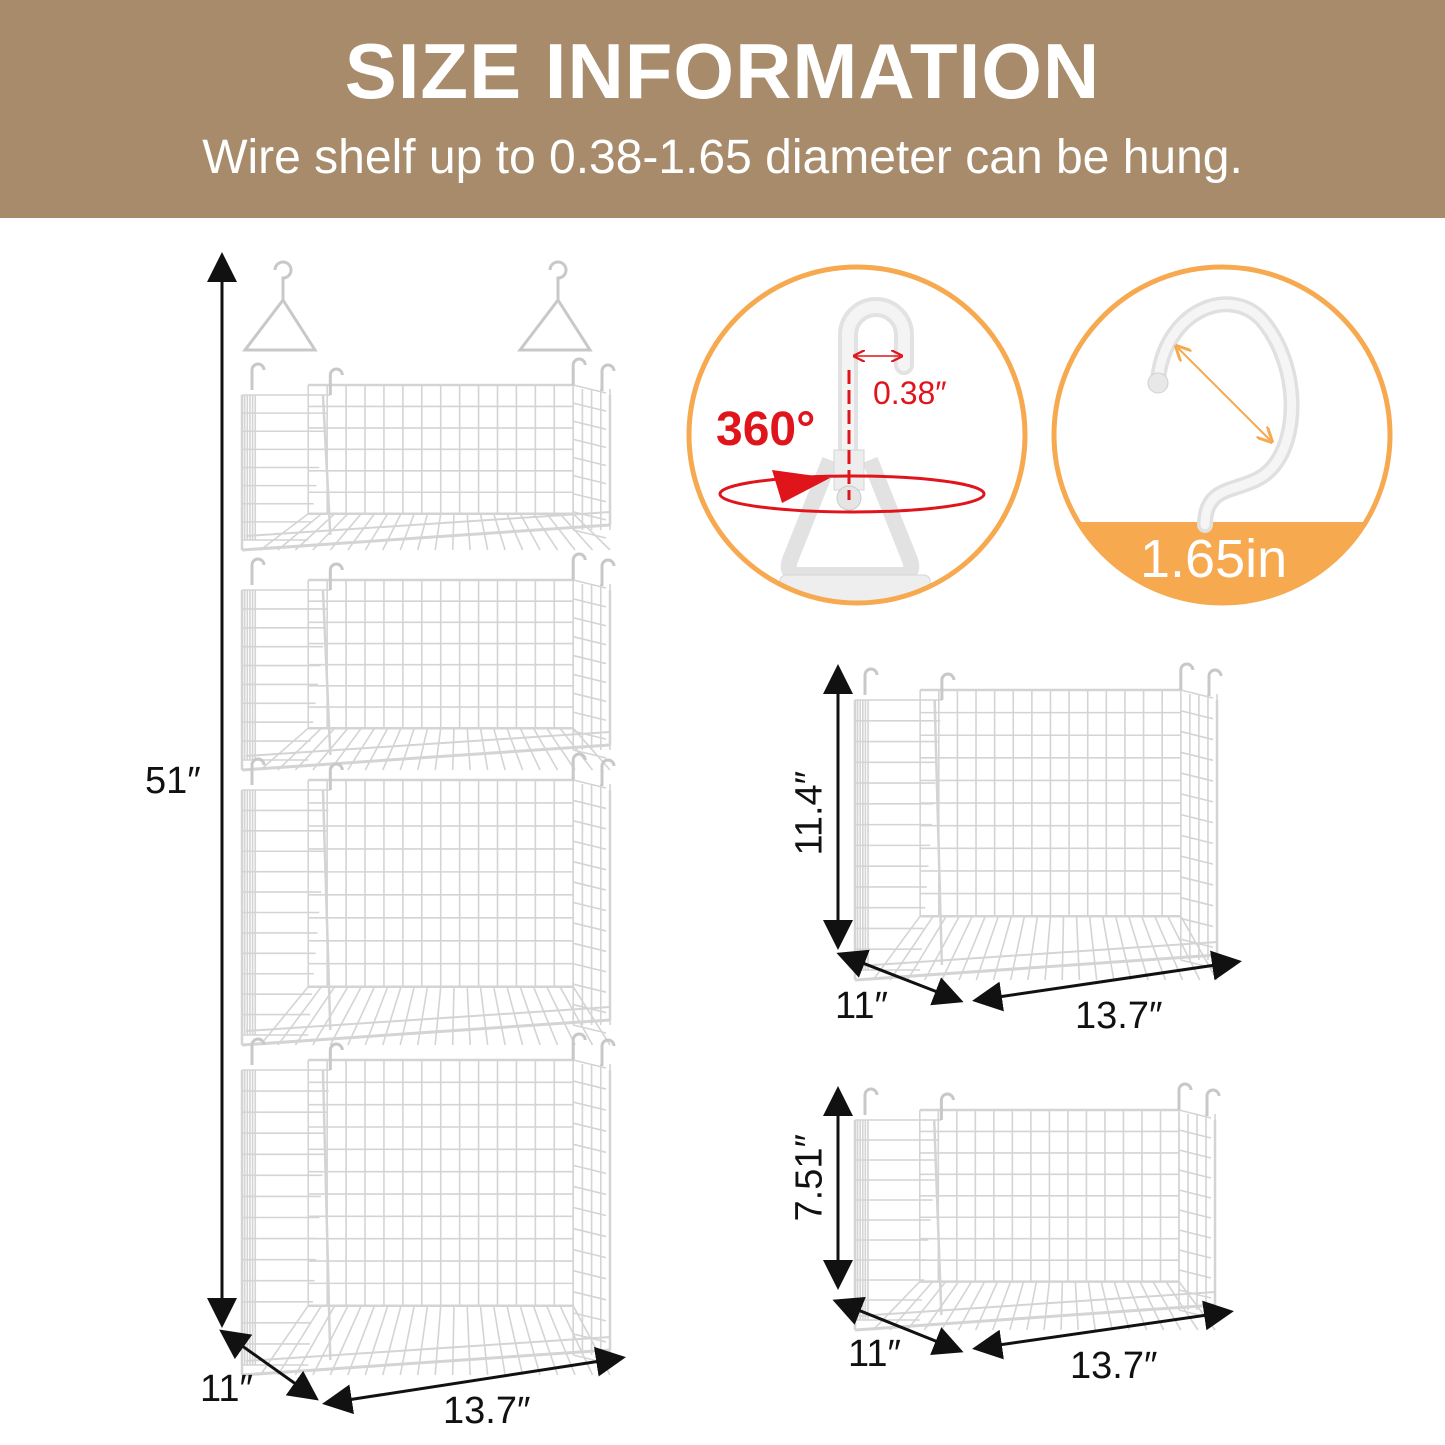 The image size is (1445, 1445). Describe the element at coordinates (809, 1178) in the screenshot. I see `small-height-label: 7.51″` at that location.